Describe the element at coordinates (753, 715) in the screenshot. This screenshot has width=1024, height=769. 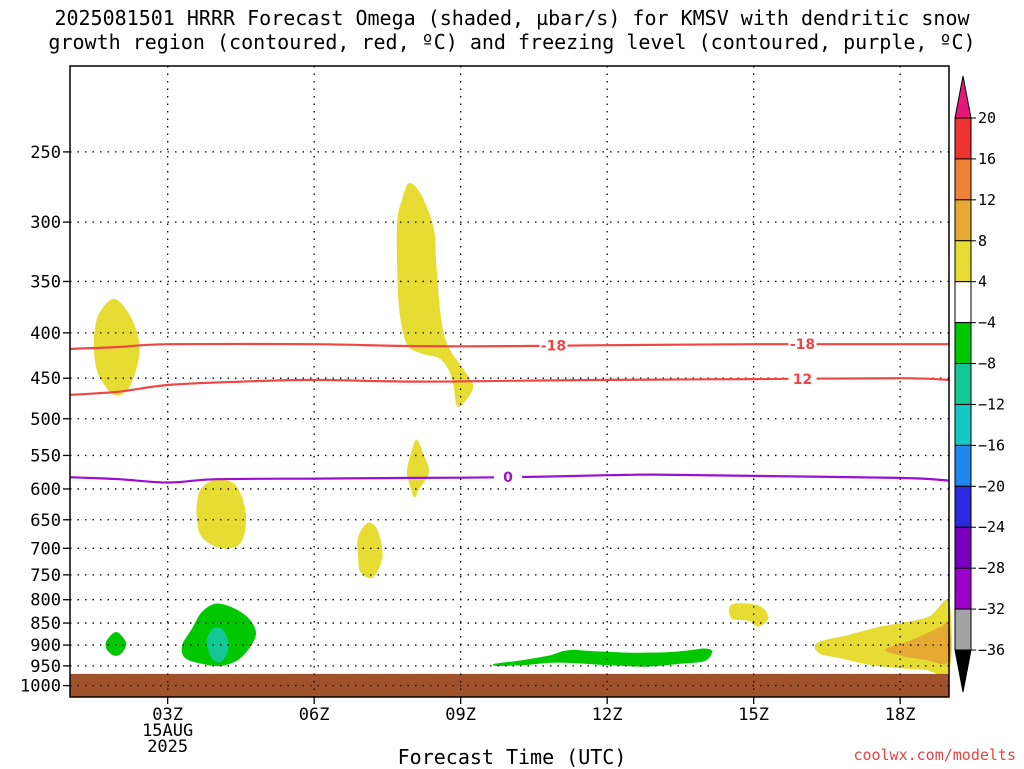
I see `x-tick-label-15Z: 15Z` at that location.